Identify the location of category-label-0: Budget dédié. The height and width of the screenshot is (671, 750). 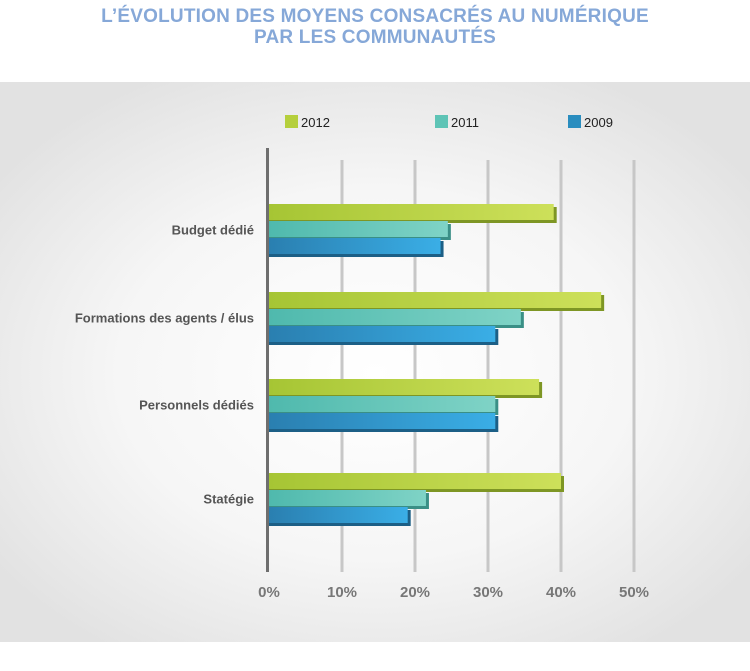
(213, 230).